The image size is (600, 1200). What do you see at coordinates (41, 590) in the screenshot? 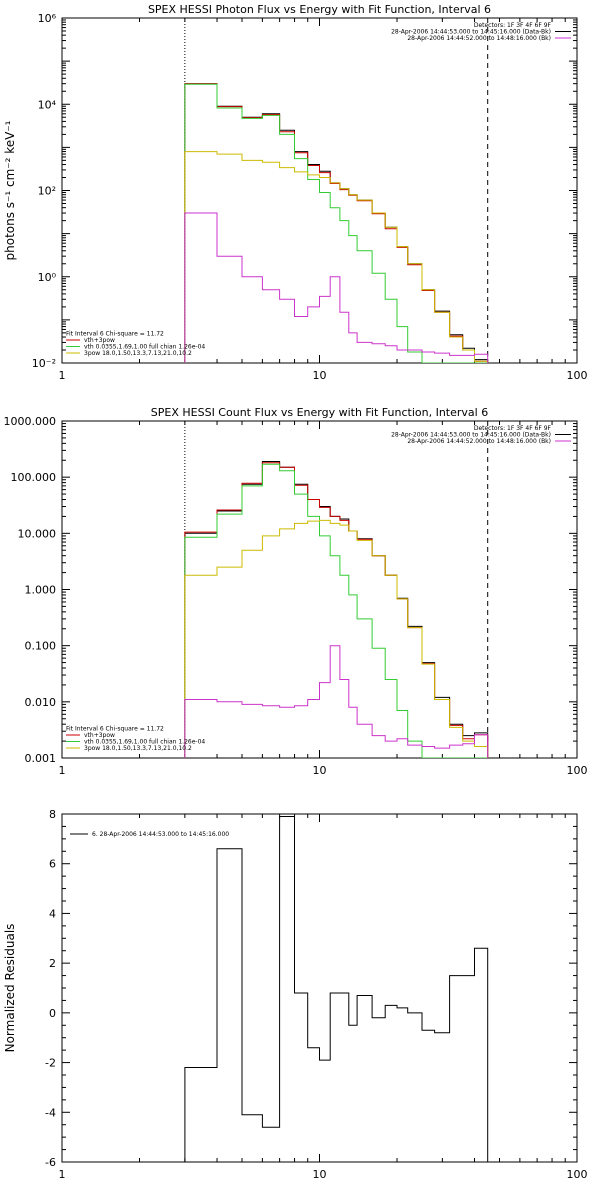
I see `y-tick-label: 1.000` at bounding box center [41, 590].